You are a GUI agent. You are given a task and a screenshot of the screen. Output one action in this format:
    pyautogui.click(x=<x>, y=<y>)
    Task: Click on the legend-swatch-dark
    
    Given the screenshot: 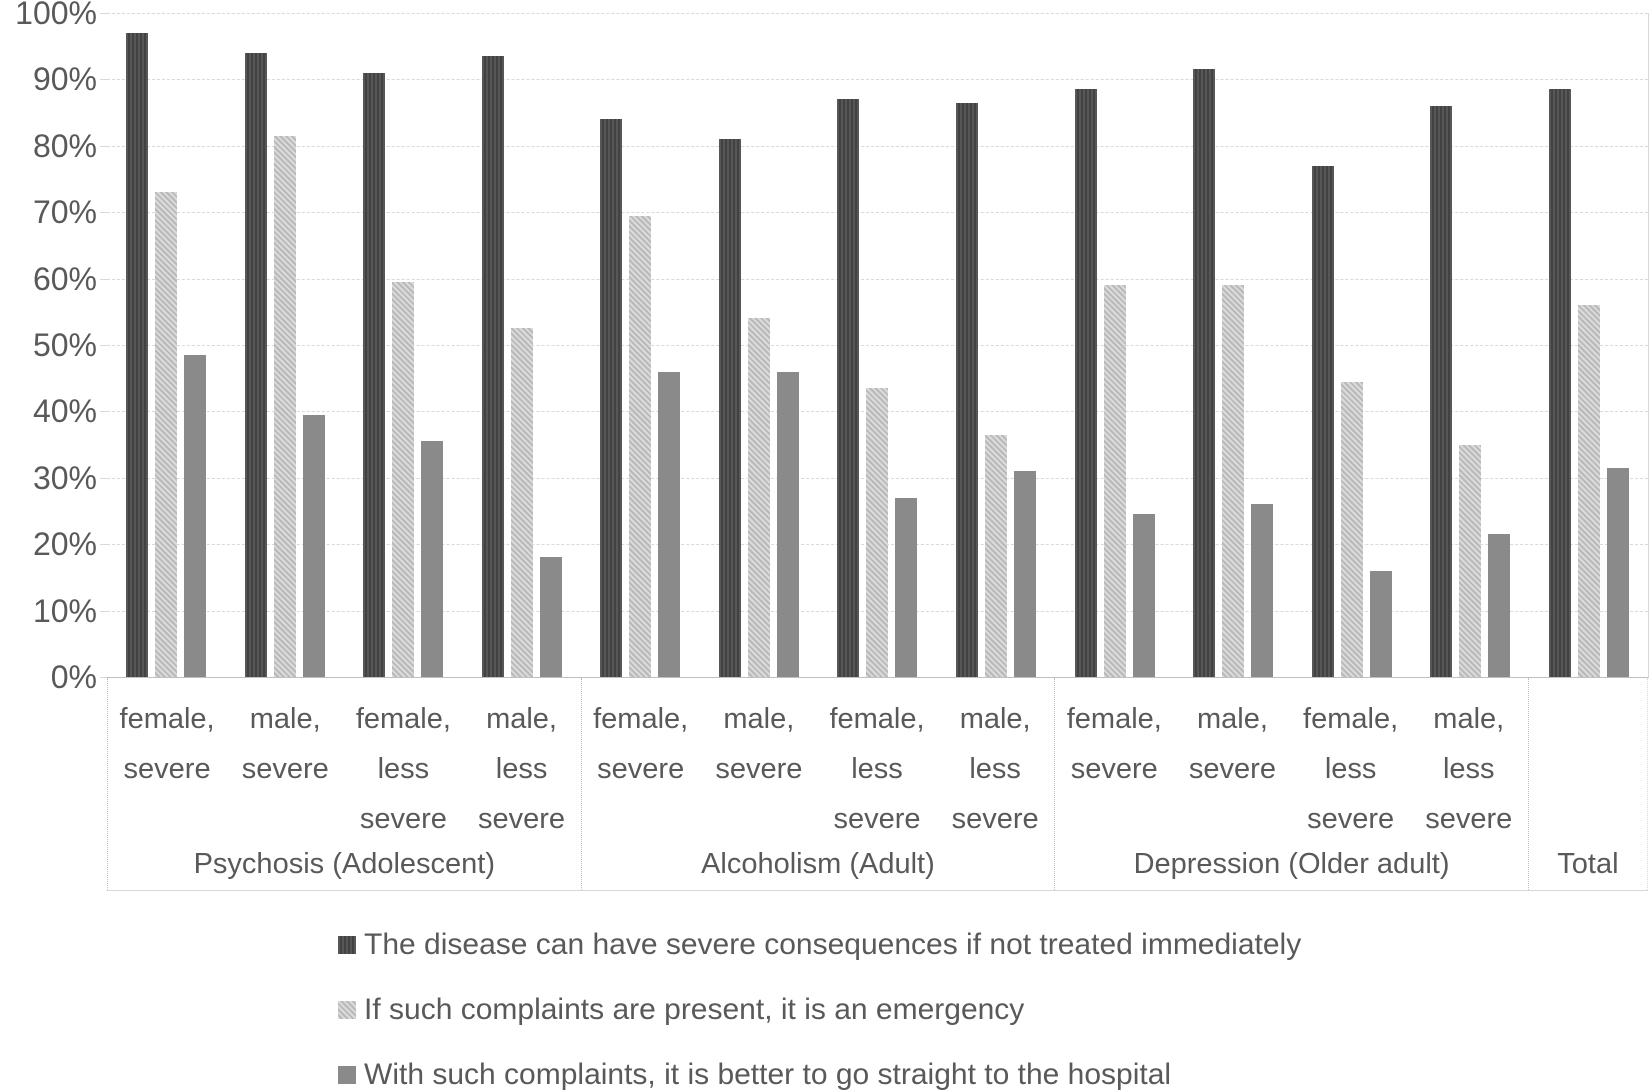 What is the action you would take?
    pyautogui.click(x=347, y=945)
    